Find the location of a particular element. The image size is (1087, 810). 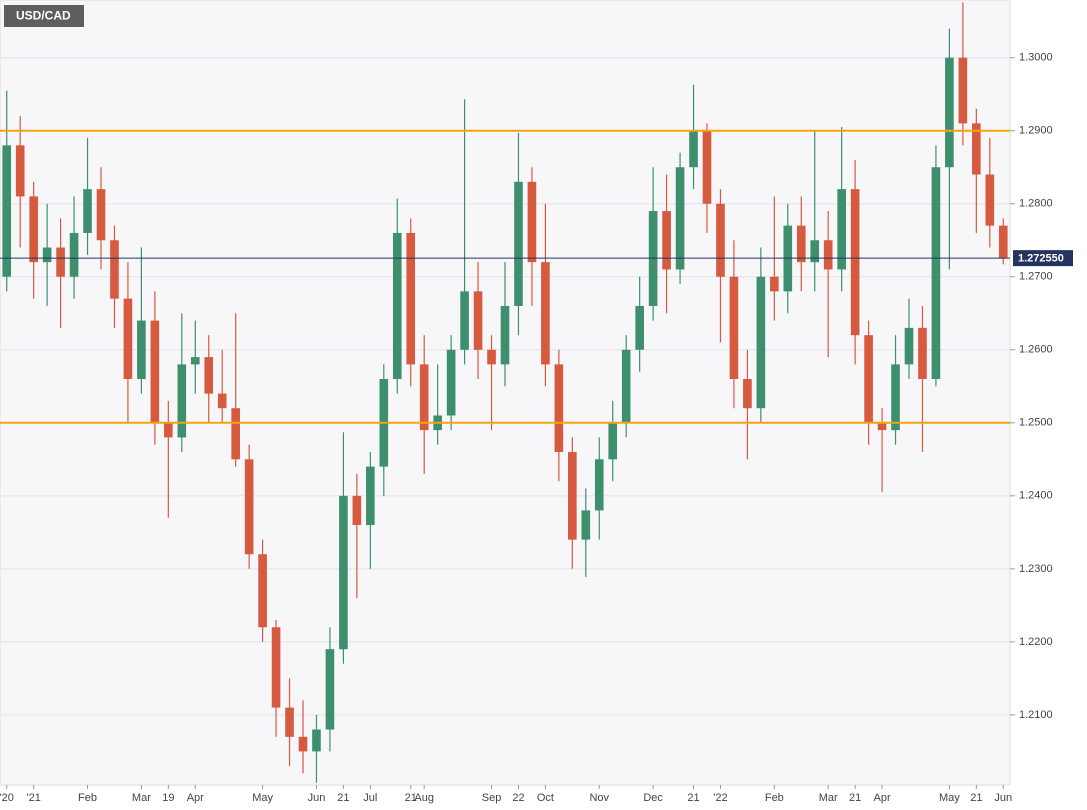

last-price-label: 1.272550 is located at coordinates (1041, 259).